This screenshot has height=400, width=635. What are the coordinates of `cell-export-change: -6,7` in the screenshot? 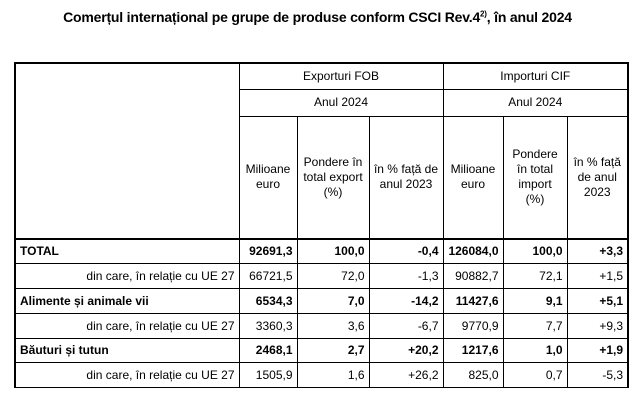 It's located at (406, 325).